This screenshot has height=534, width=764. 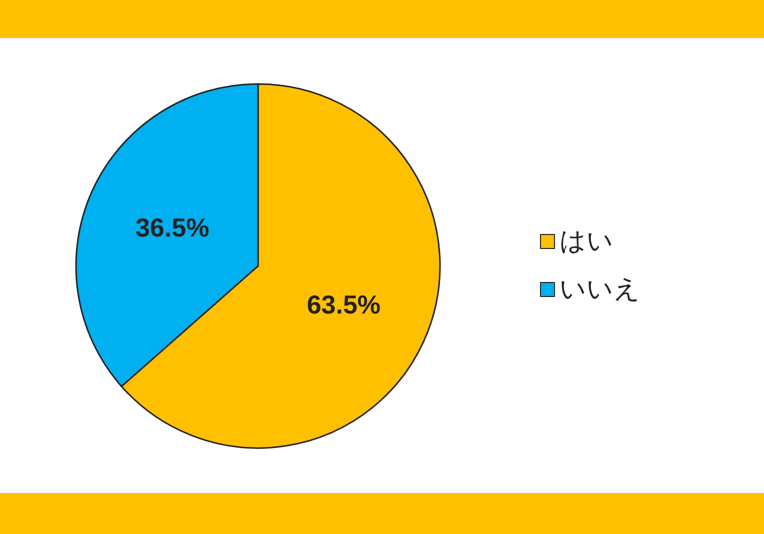 What do you see at coordinates (343, 305) in the screenshot?
I see `data-label: 63.5%` at bounding box center [343, 305].